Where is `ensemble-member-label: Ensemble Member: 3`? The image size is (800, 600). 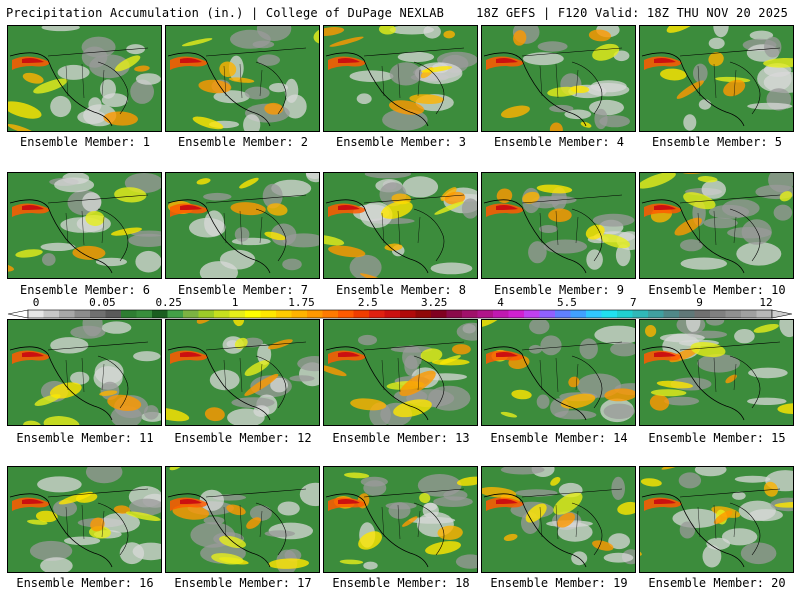 ensemble-member-label: Ensemble Member: 3 is located at coordinates (401, 142).